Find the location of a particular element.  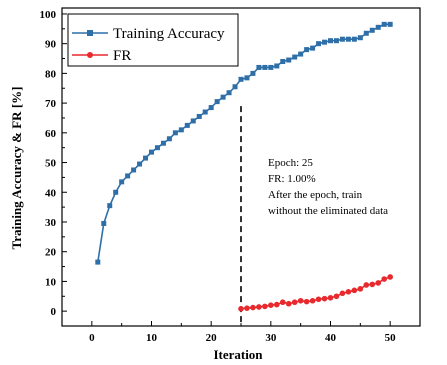

x-axis-title: Iteration is located at coordinates (238, 354).